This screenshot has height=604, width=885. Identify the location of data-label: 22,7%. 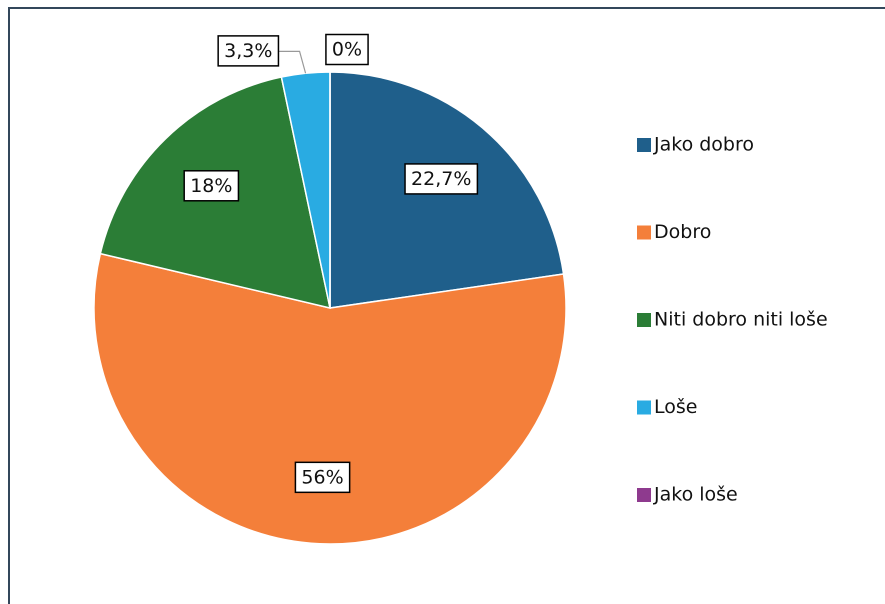
(441, 179).